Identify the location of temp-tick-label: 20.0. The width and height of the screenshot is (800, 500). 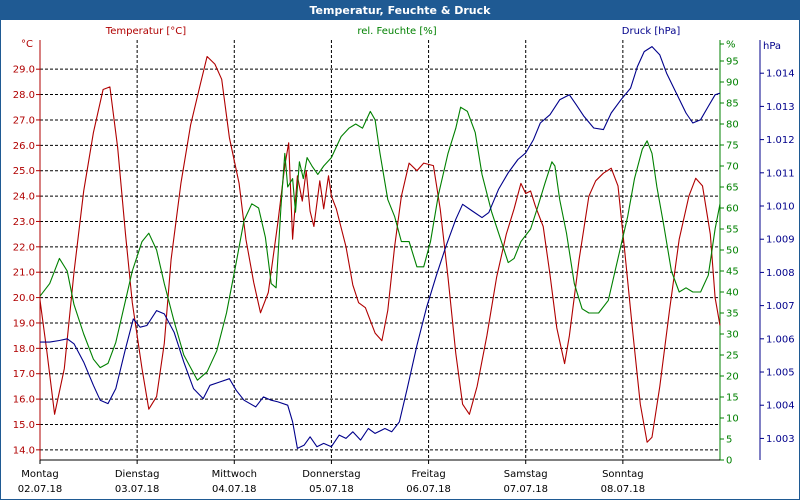
(24, 298).